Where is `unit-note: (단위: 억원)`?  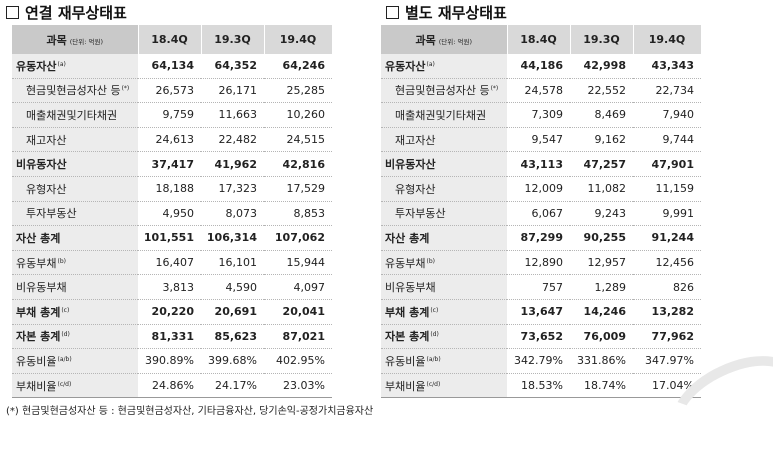 unit-note: (단위: 억원) is located at coordinates (86, 41).